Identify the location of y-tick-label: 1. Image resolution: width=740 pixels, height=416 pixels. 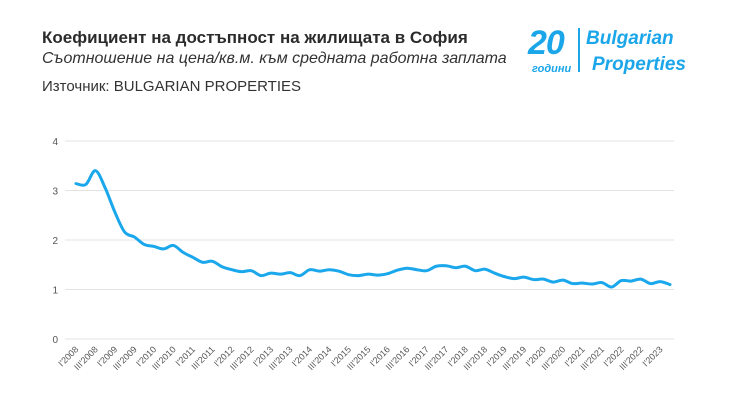
(55, 291).